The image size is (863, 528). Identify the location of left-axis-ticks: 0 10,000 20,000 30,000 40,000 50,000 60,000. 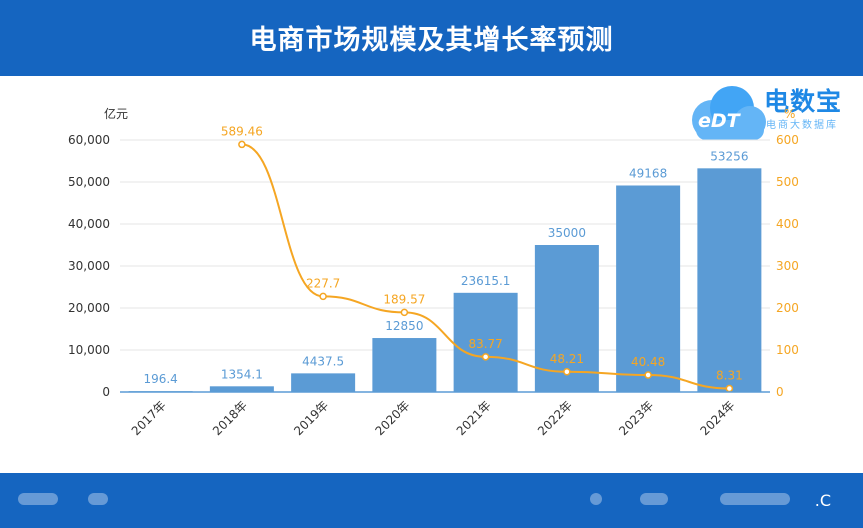
(89, 266).